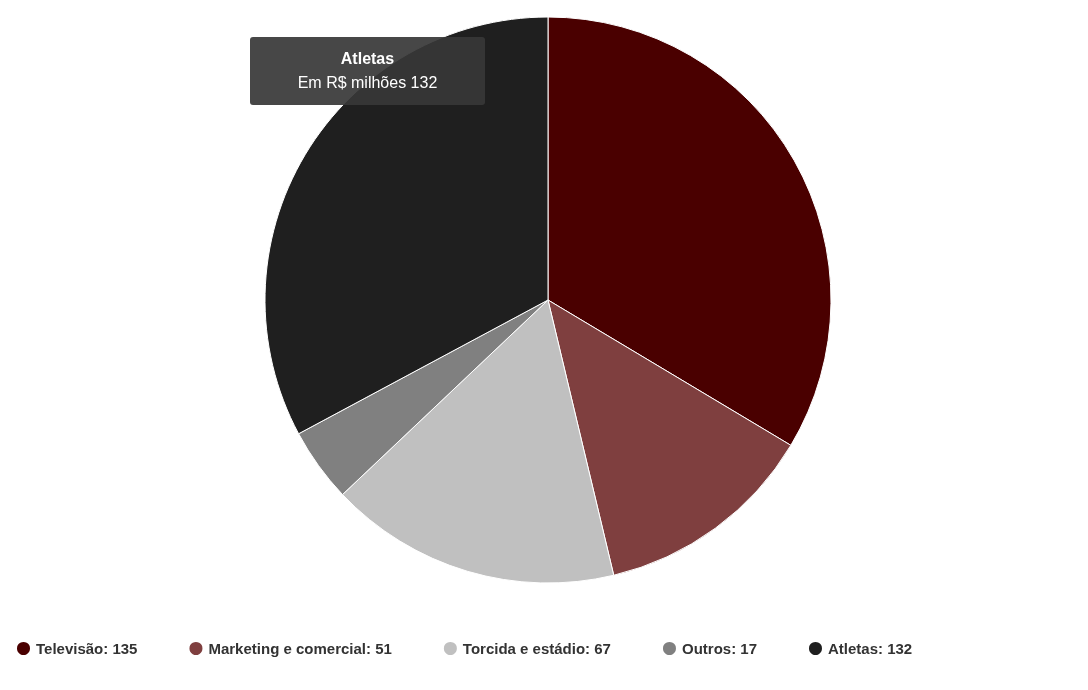  I want to click on legend-label: Televisão: 135, so click(87, 648).